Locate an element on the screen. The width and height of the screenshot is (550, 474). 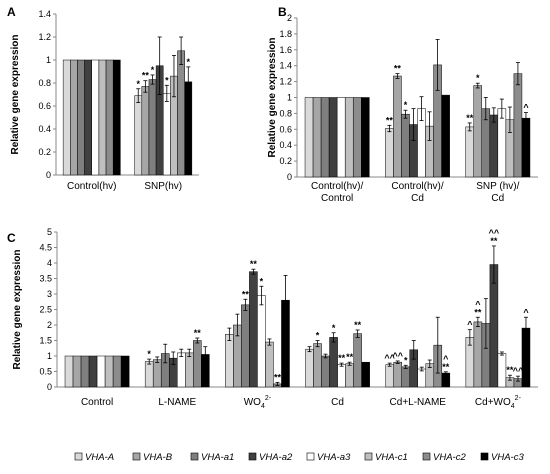
legend-swatch-VHA-A is located at coordinates (78, 456).